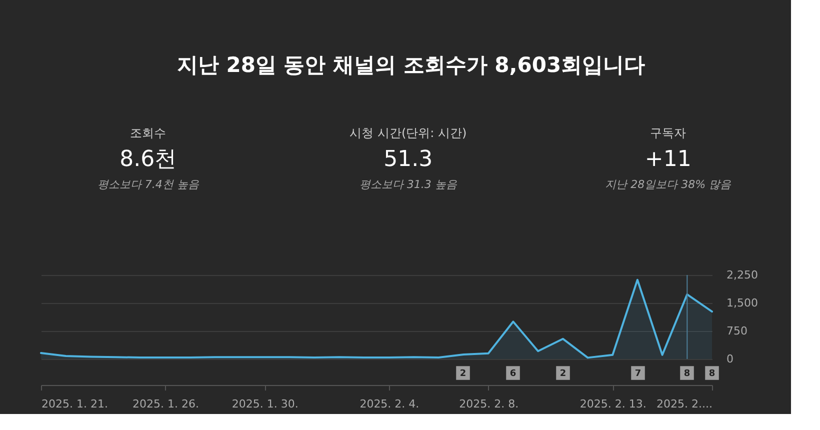 The image size is (820, 430). What do you see at coordinates (411, 65) in the screenshot?
I see `text: 지난 28일 동안 채널의 조회수가 8,603회입니다` at bounding box center [411, 65].